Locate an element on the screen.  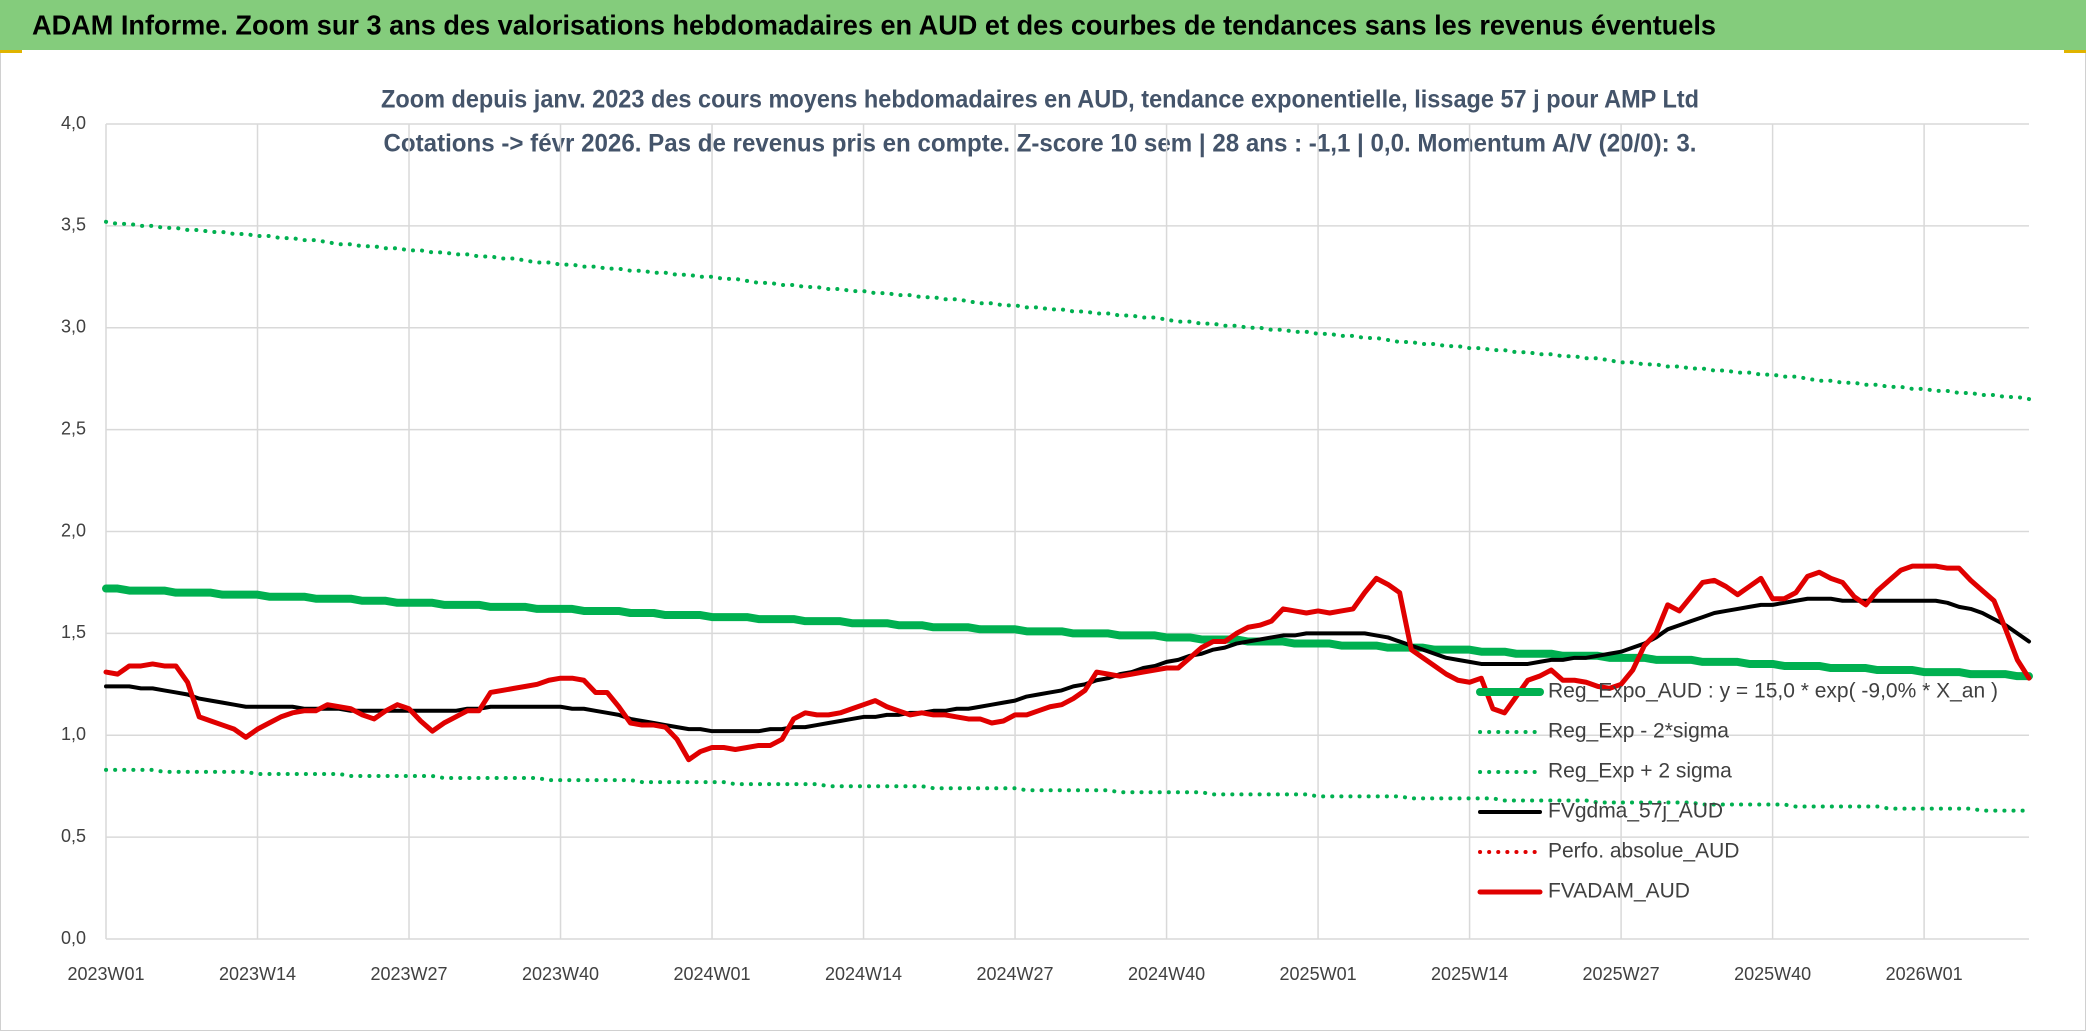
x-tick-label: 2023W40 is located at coordinates (560, 974).